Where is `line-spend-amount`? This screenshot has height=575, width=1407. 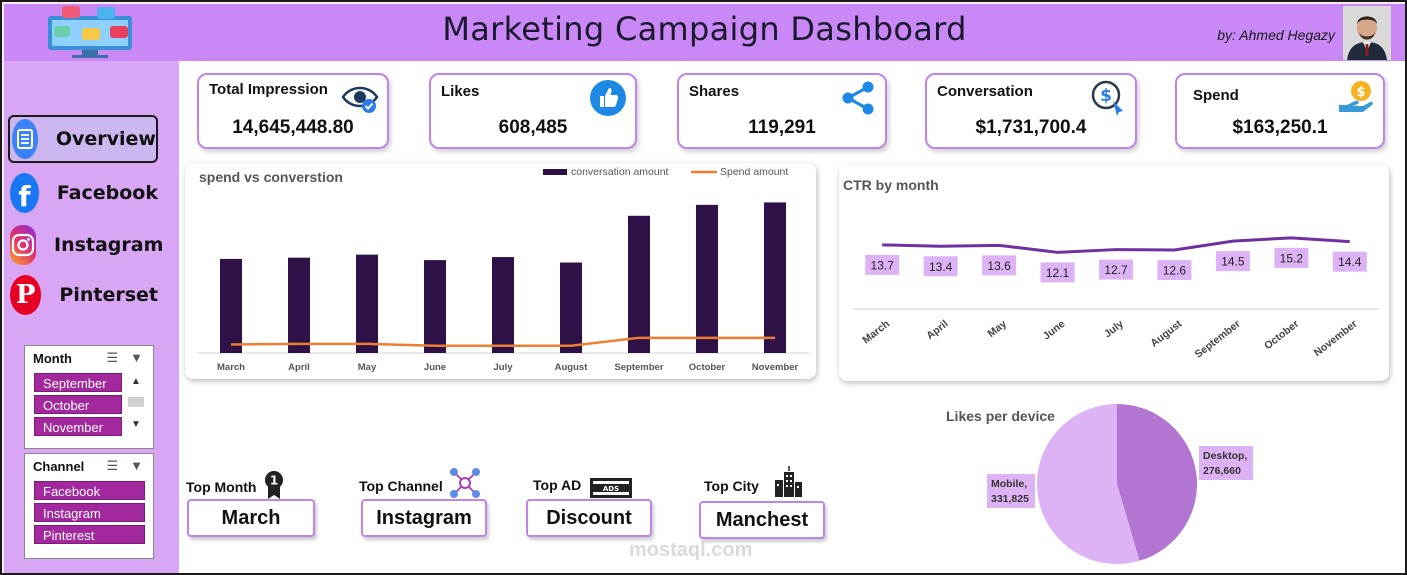 line-spend-amount is located at coordinates (502, 341).